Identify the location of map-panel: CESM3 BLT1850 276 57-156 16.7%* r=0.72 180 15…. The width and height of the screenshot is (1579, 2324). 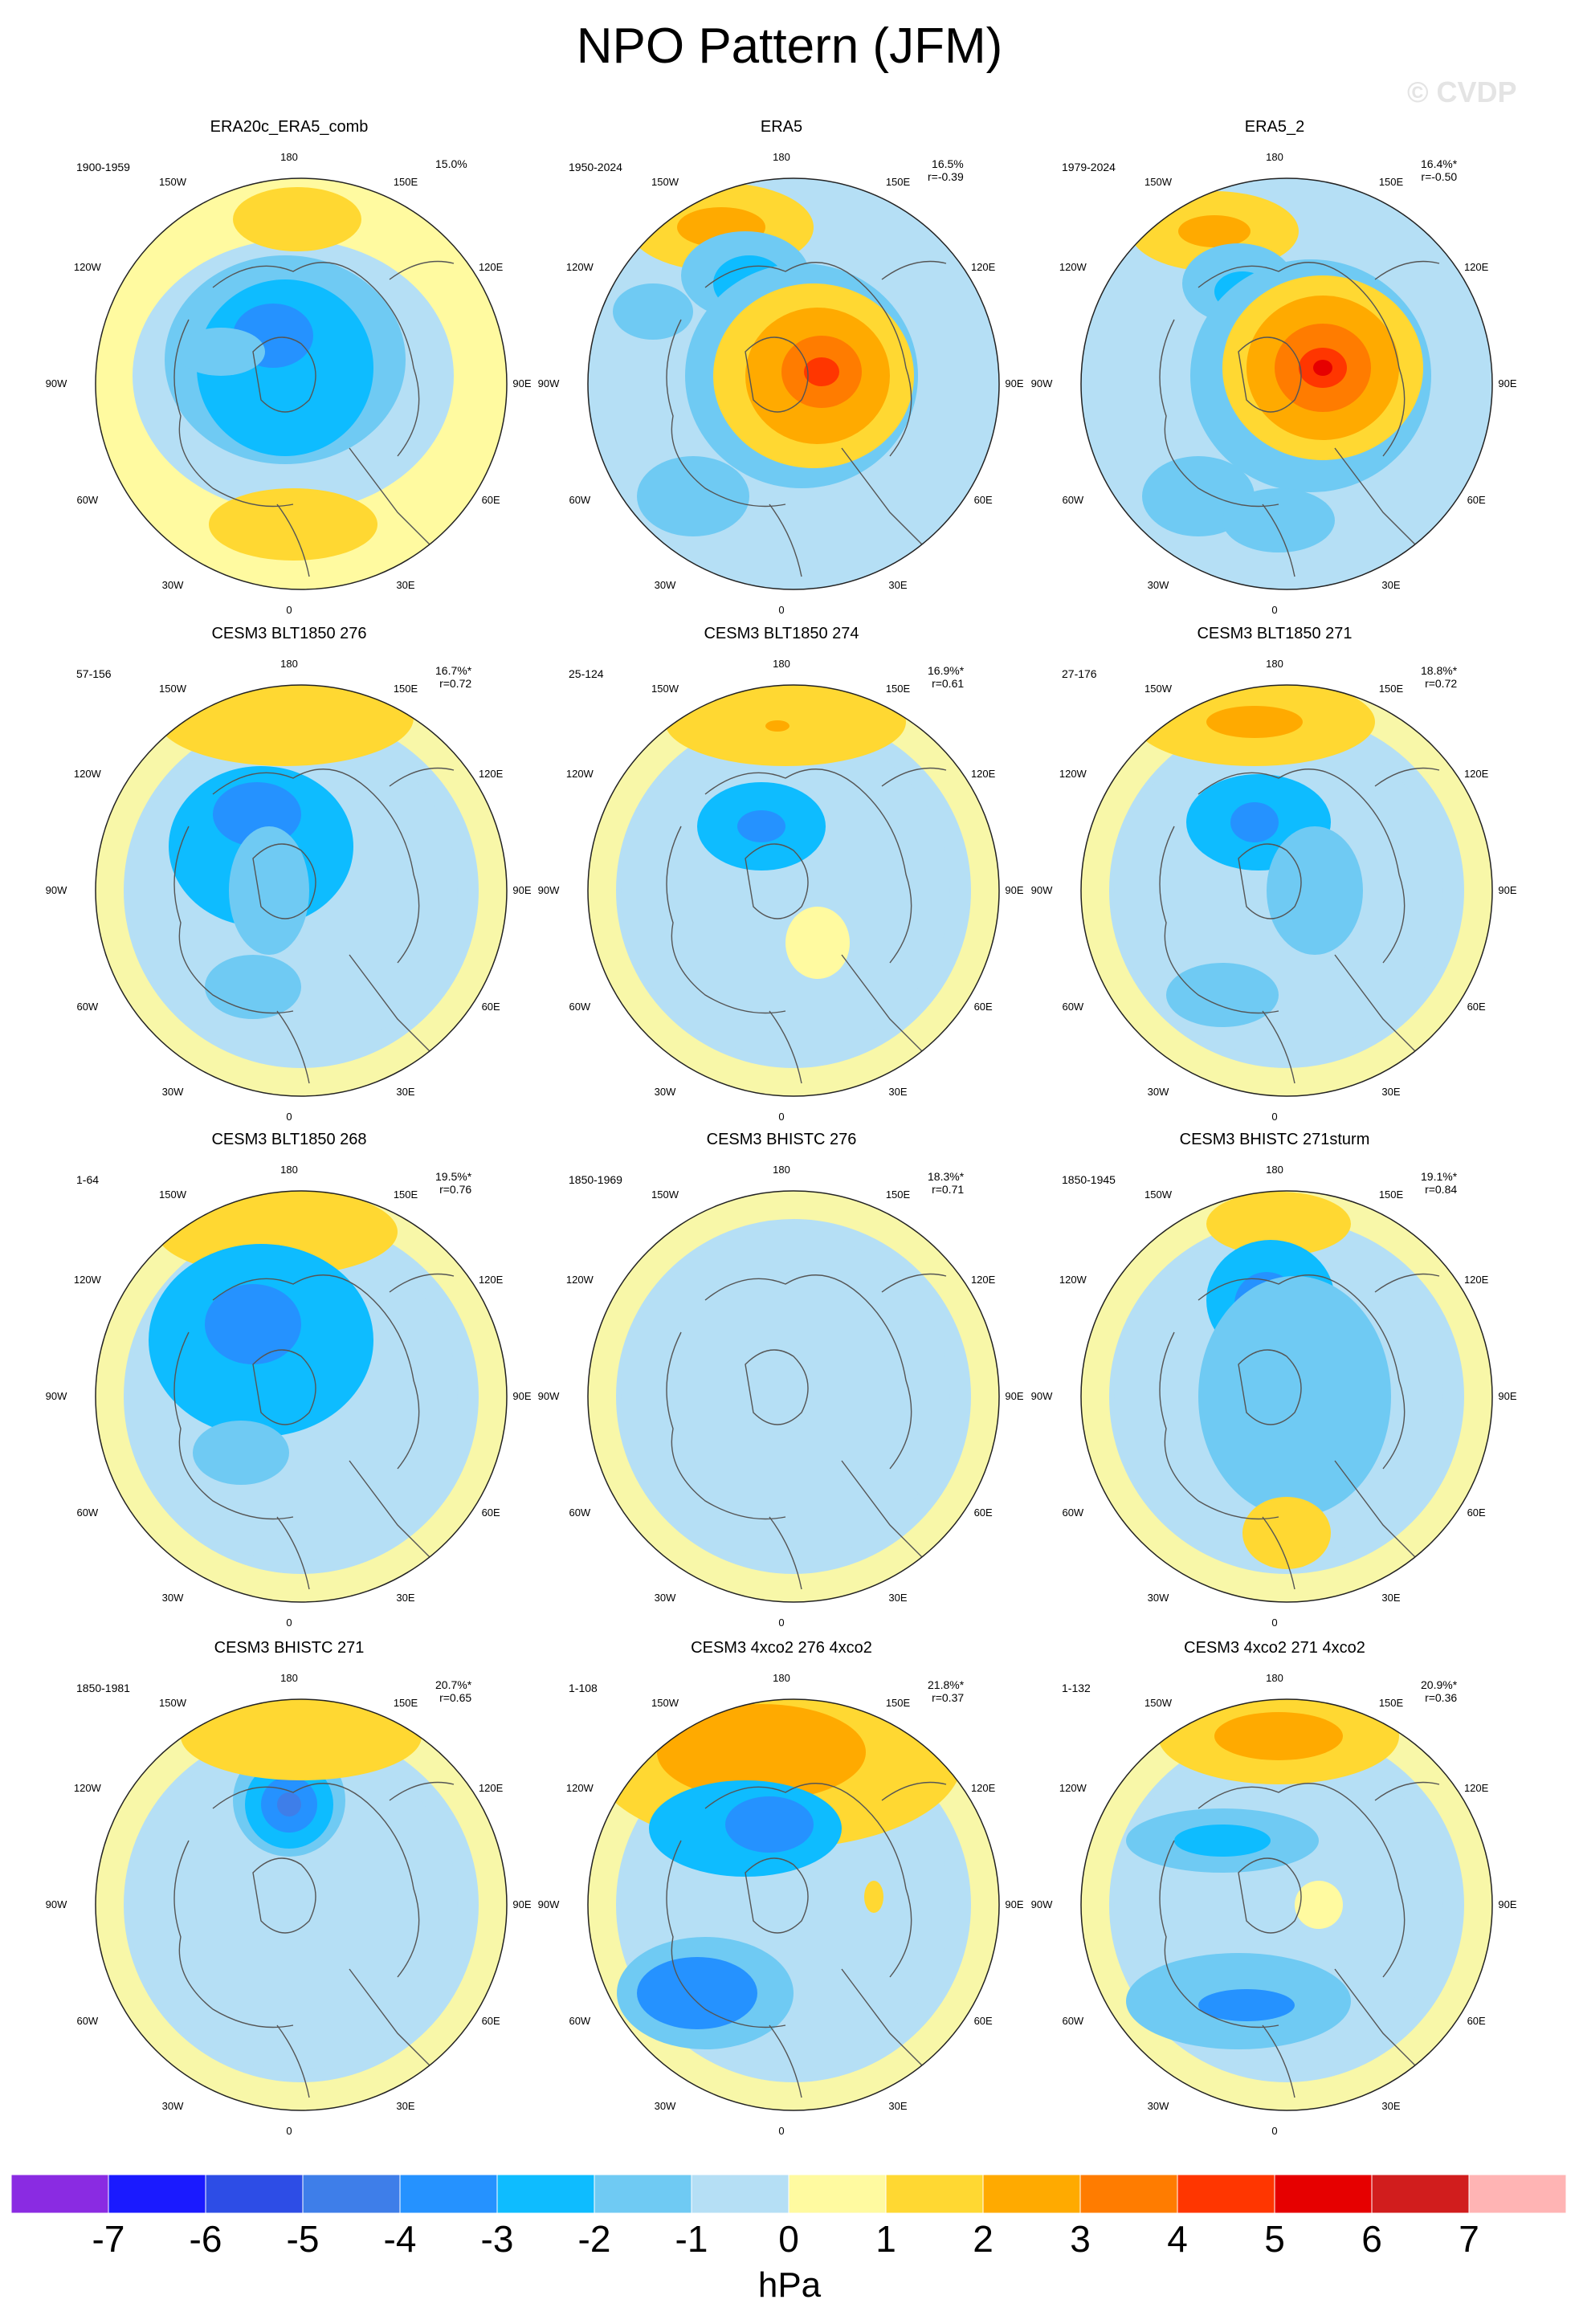
(289, 874).